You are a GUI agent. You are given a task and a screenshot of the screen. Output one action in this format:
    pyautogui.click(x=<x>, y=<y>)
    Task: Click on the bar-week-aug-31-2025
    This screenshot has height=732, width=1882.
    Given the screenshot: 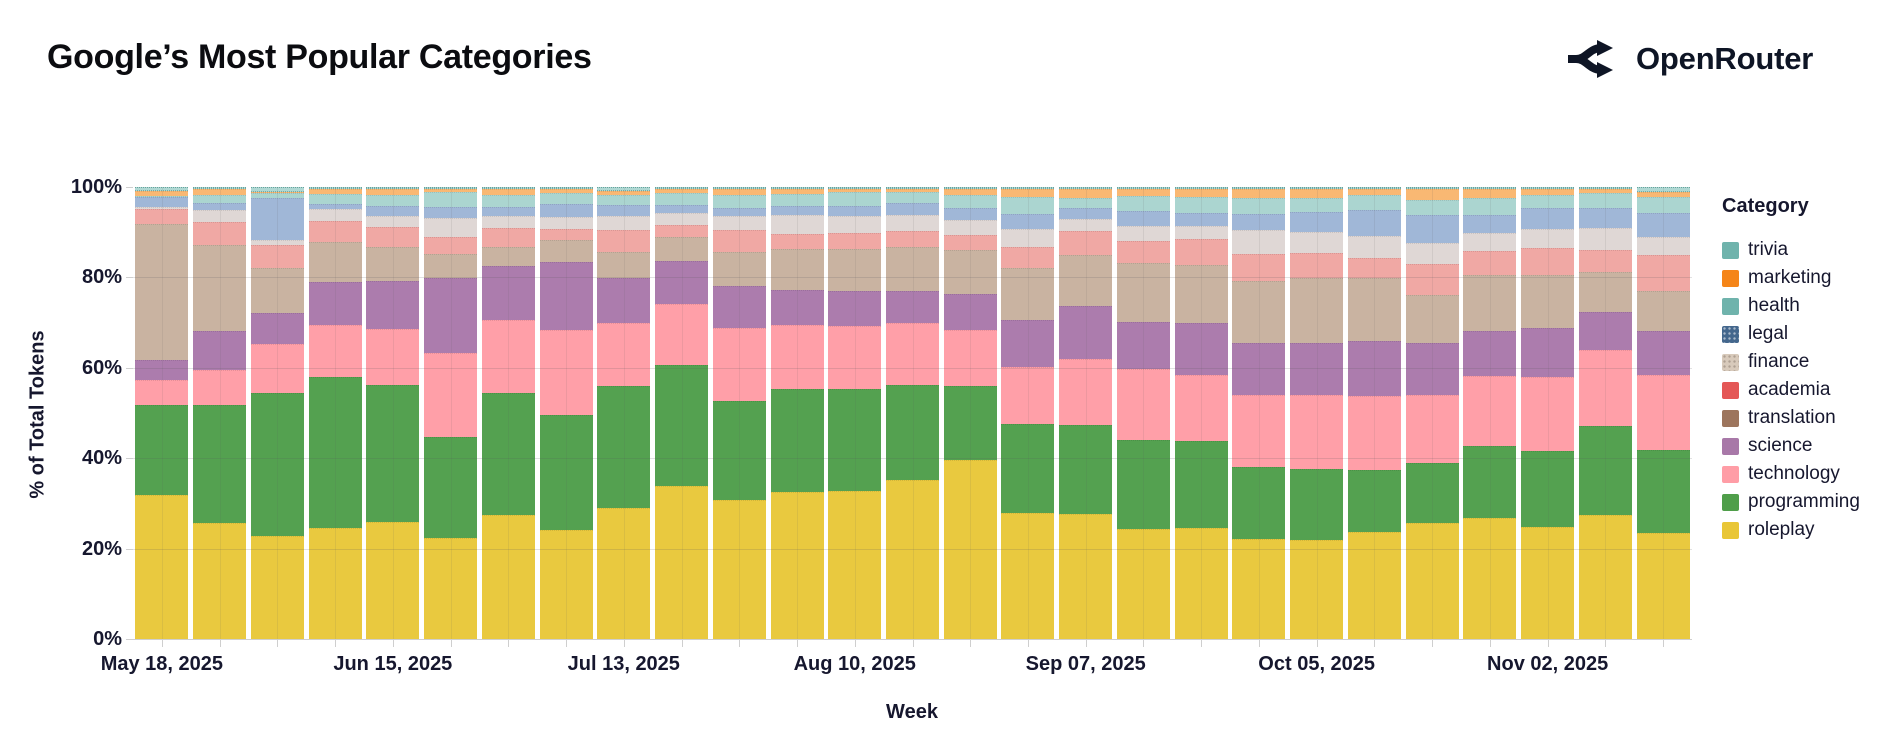 What is the action you would take?
    pyautogui.click(x=1028, y=413)
    